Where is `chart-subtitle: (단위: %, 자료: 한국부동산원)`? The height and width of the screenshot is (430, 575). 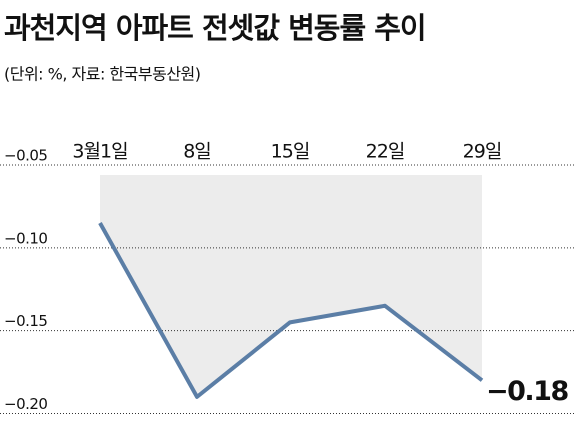
chart-subtitle: (단위: %, 자료: 한국부동산원) is located at coordinates (102, 74).